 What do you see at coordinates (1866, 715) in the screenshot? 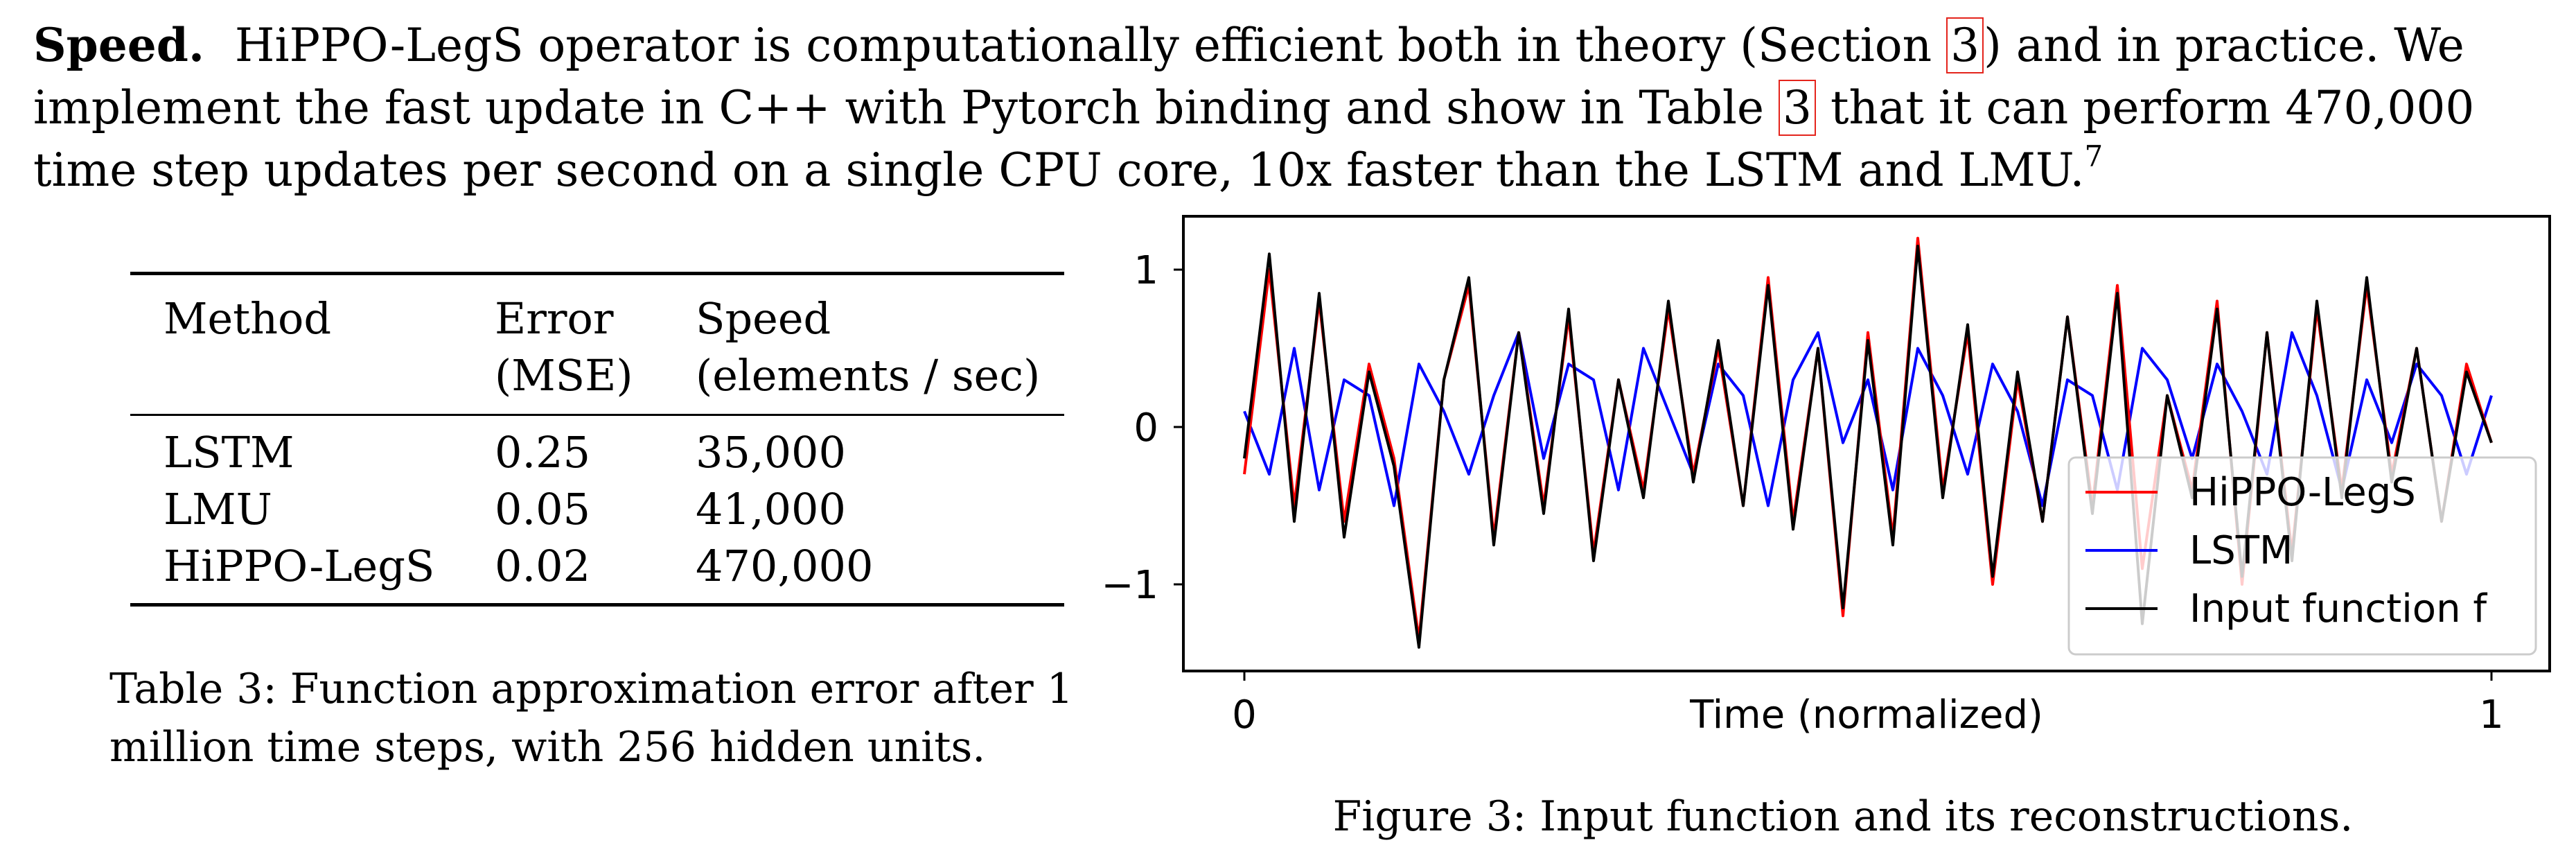
I see `x-axis-label: Time (normalized)` at bounding box center [1866, 715].